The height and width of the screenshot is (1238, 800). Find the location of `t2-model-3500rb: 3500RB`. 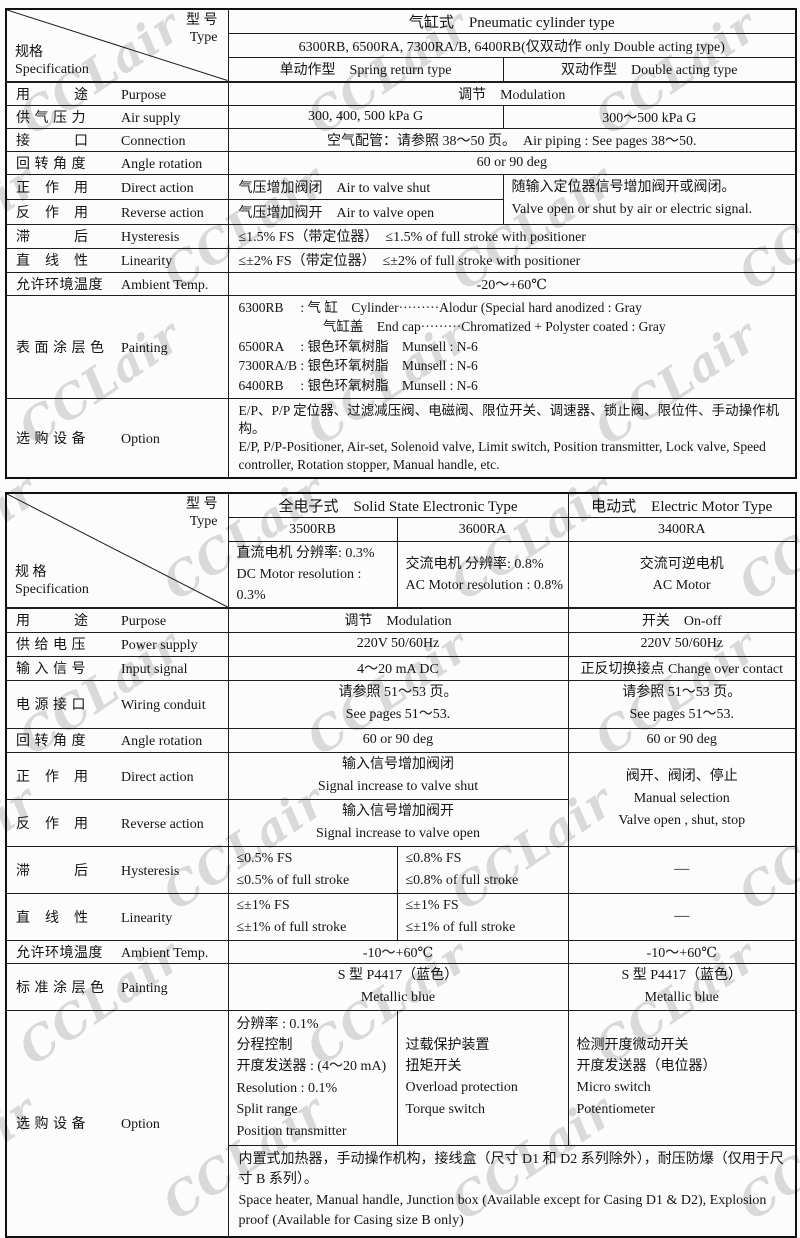

t2-model-3500rb: 3500RB is located at coordinates (312, 529).